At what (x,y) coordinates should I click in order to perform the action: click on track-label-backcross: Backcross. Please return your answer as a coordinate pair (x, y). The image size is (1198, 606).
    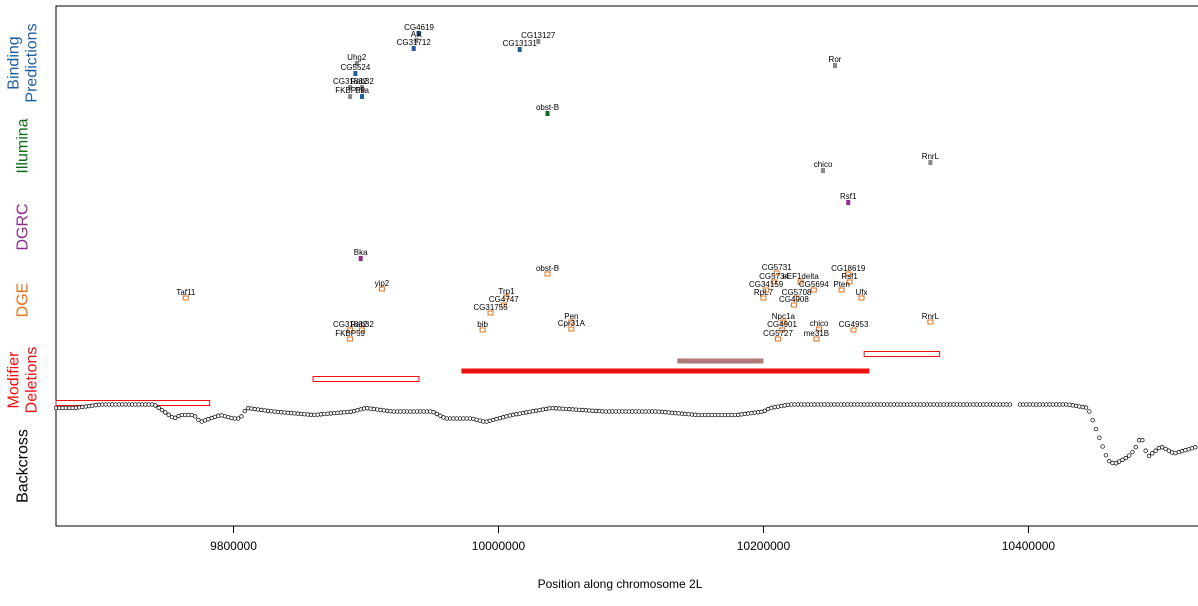
    Looking at the image, I should click on (23, 466).